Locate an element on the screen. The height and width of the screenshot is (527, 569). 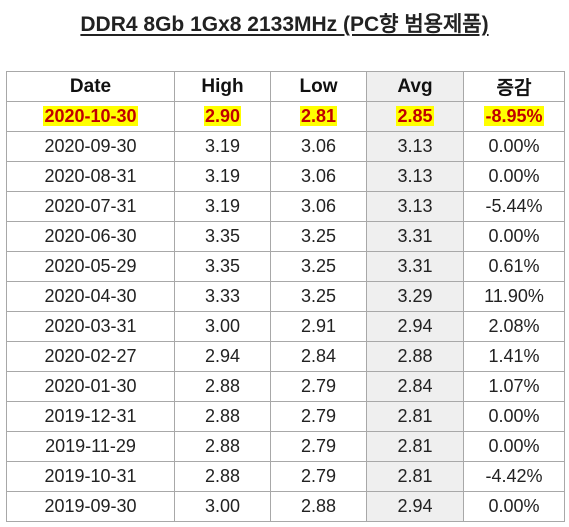
cell-low: 2.88 is located at coordinates (318, 506).